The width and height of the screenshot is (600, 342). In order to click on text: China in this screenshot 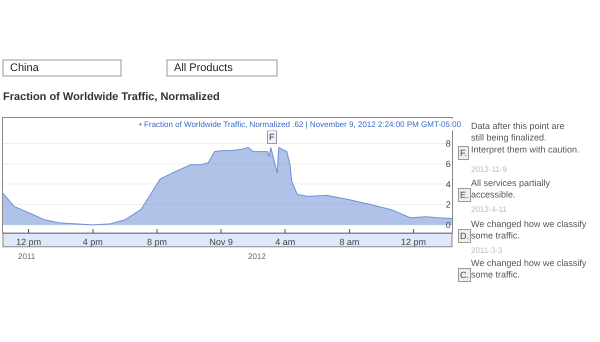, I will do `click(25, 68)`.